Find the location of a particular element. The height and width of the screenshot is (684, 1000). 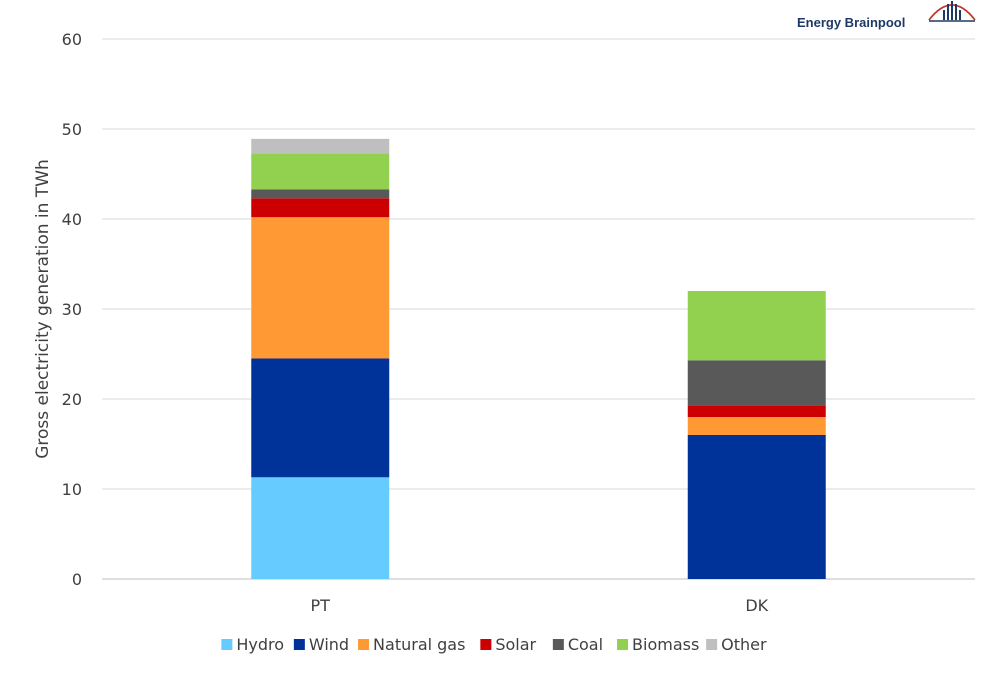

y-tick-label: 0 is located at coordinates (77, 579).